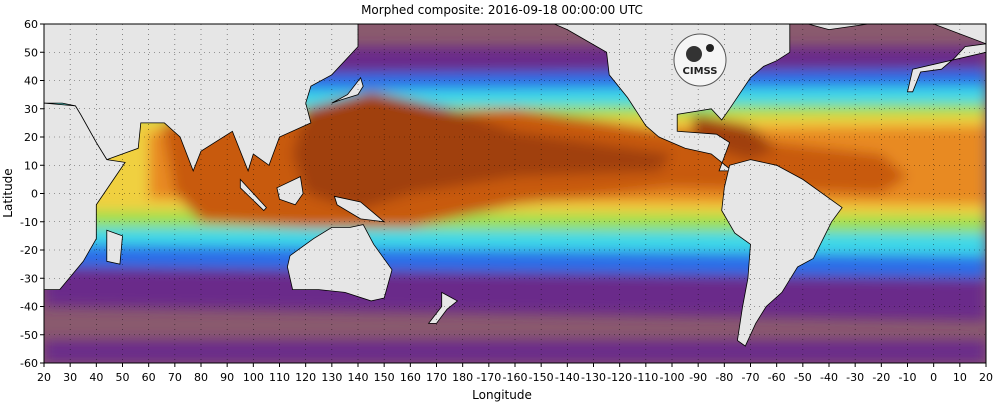 This screenshot has width=1004, height=410. Describe the element at coordinates (227, 377) in the screenshot. I see `lon-tick-label: 90` at that location.